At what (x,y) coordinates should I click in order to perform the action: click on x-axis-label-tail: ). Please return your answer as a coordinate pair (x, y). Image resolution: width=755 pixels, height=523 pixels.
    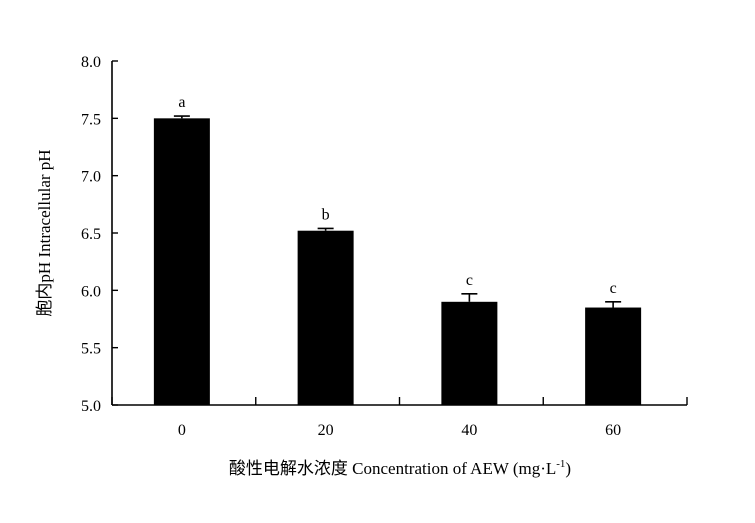
    Looking at the image, I should click on (568, 468).